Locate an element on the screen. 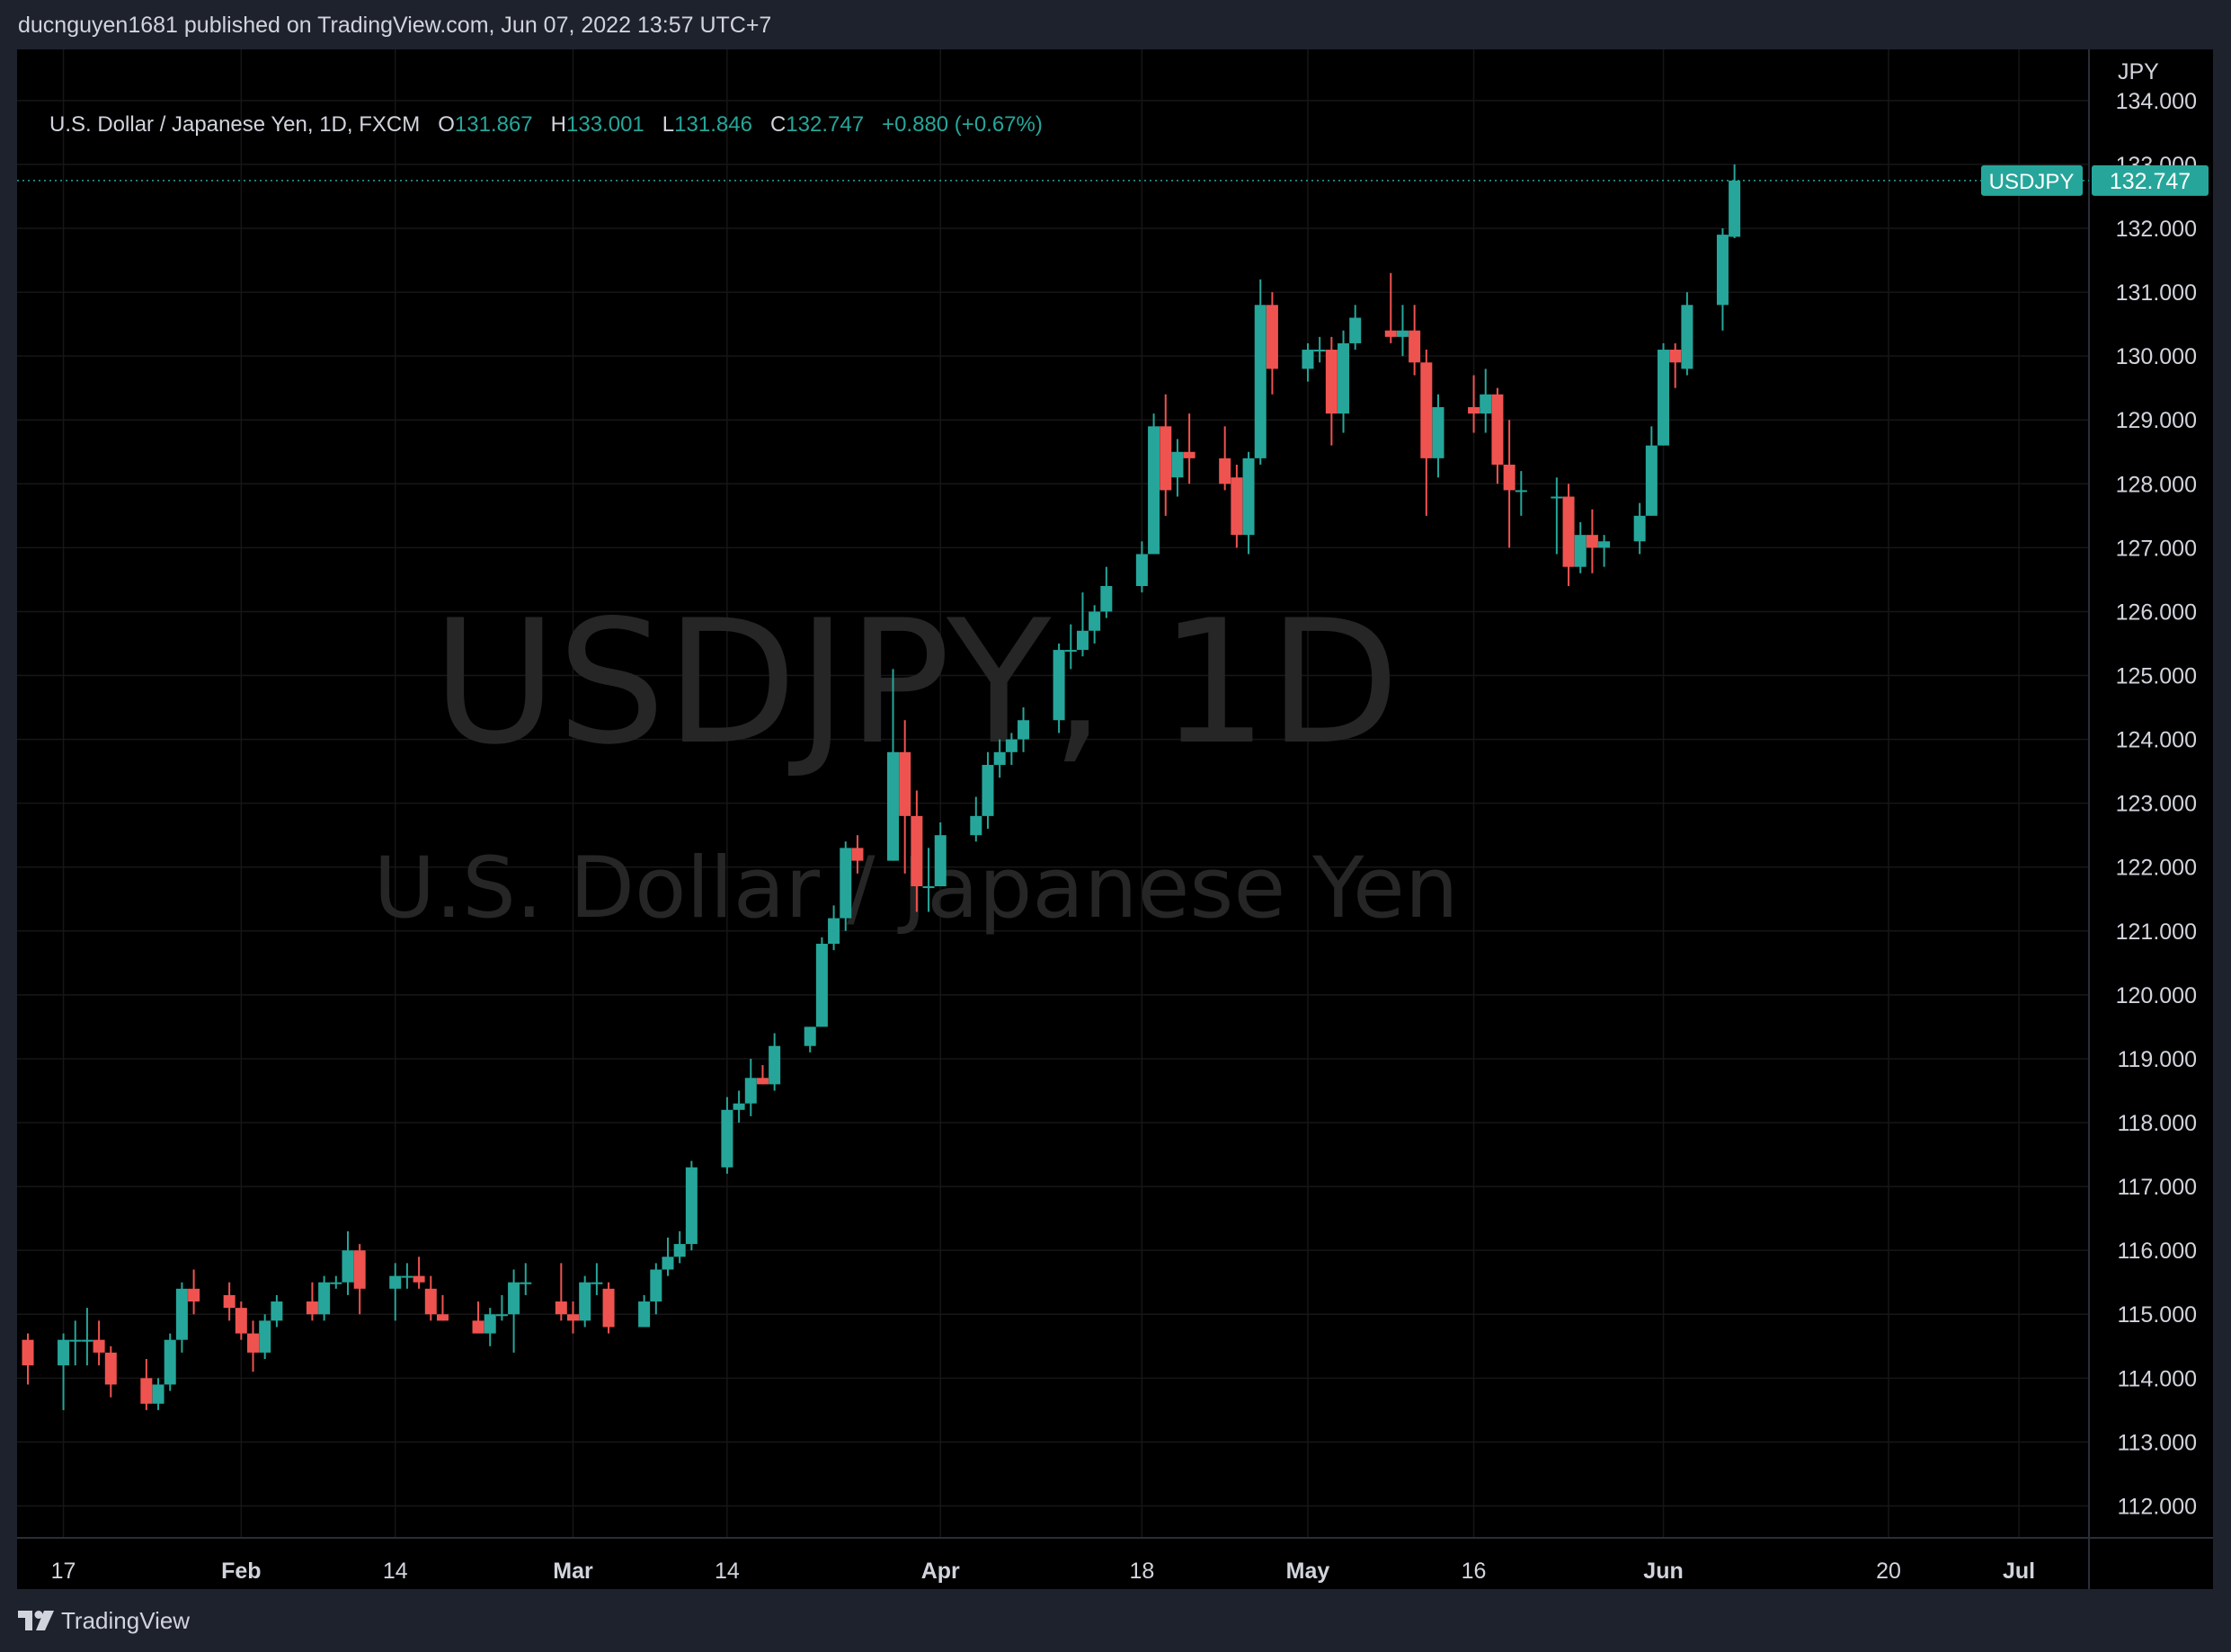 This screenshot has width=2231, height=1652. tradingview-logo: TradingView is located at coordinates (104, 1620).